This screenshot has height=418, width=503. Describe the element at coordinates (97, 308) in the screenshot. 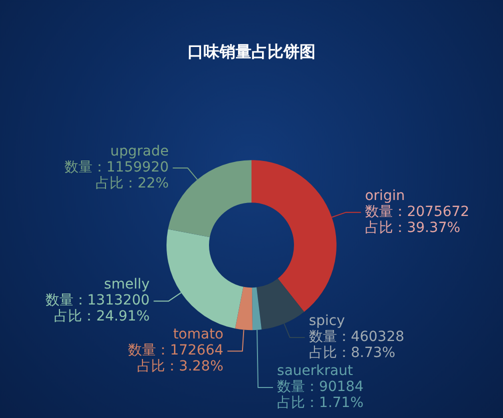

I see `data-label: 数量：1313200 占比：24.91%` at that location.